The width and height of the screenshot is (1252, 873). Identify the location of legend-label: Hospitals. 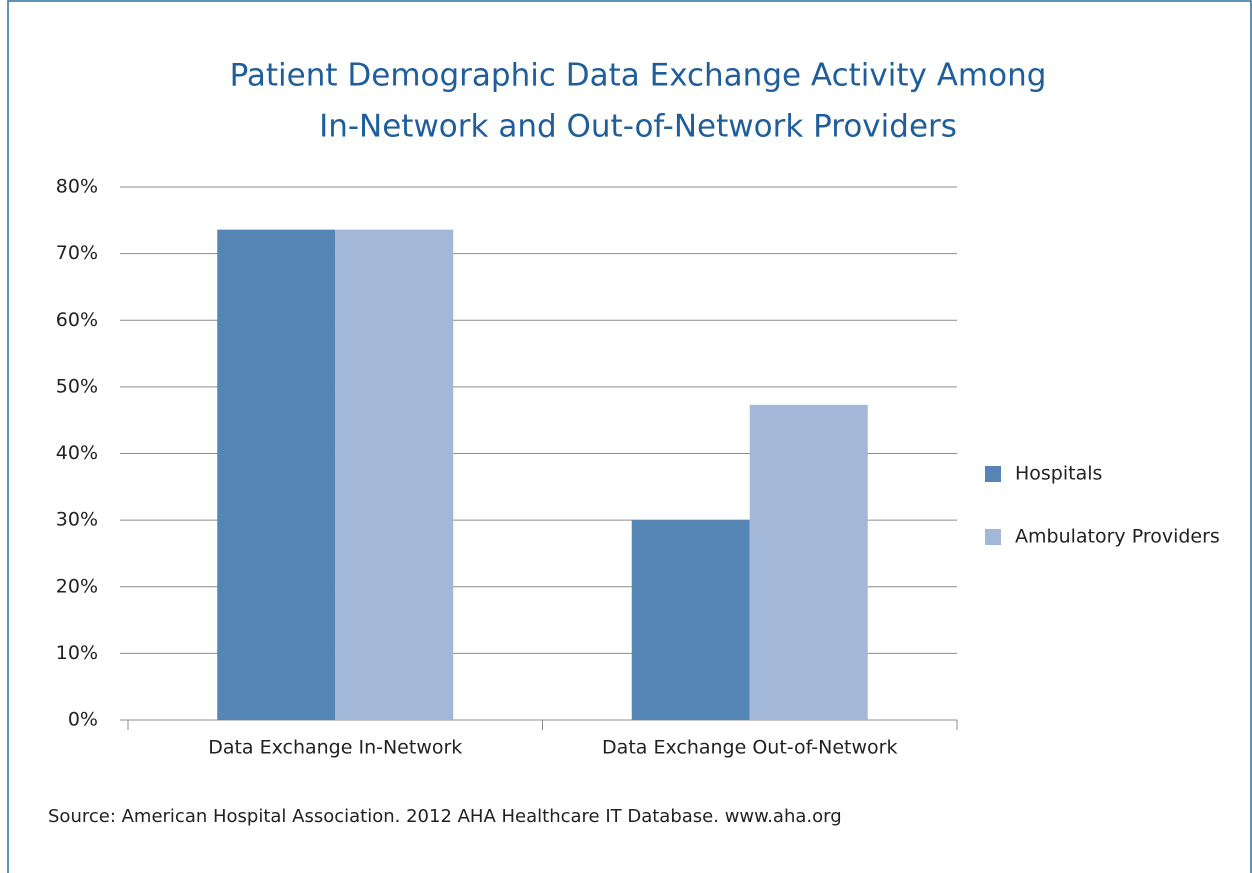
(1058, 474).